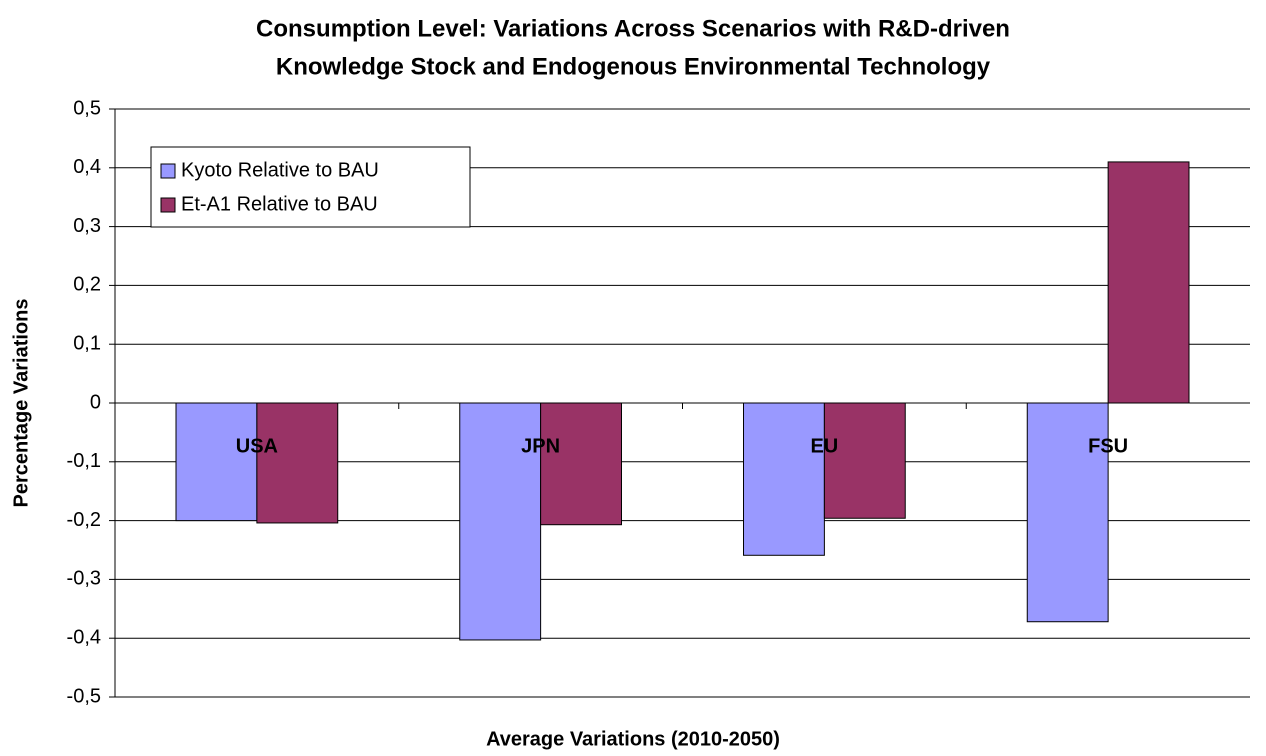  Describe the element at coordinates (87, 108) in the screenshot. I see `y-tick-label: 0,5` at that location.